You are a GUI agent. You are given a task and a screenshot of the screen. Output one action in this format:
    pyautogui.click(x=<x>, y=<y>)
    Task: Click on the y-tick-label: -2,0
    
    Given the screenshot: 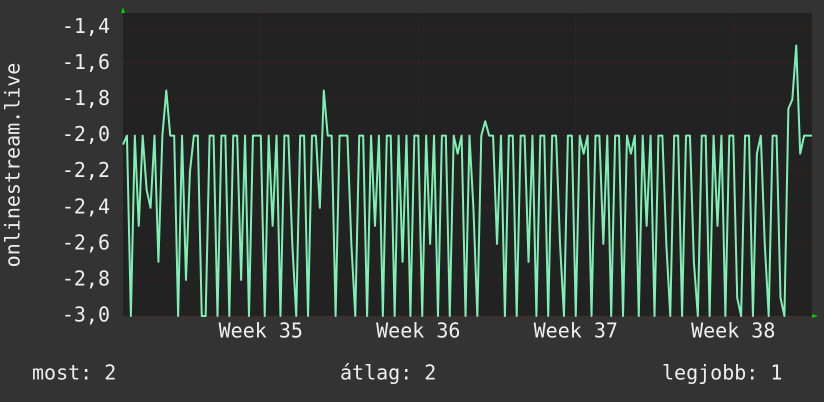 What is the action you would take?
    pyautogui.click(x=86, y=134)
    